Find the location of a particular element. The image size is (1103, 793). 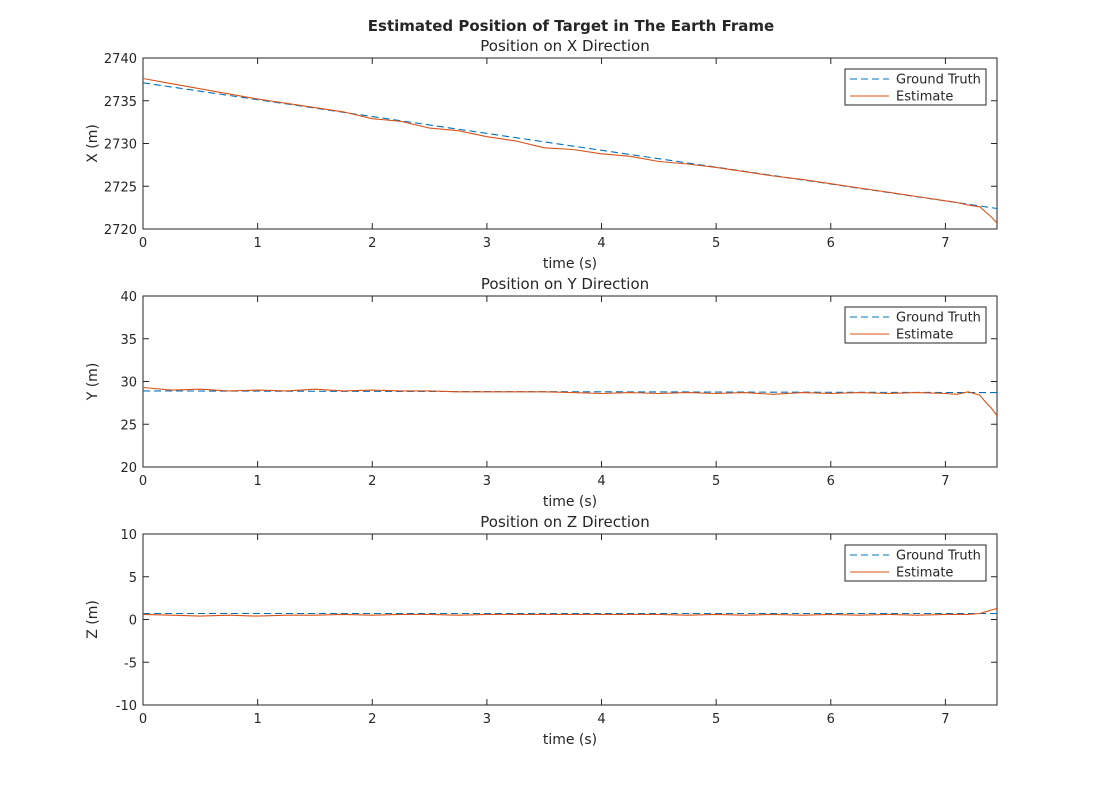

y-tick-label: 30 is located at coordinates (128, 383).